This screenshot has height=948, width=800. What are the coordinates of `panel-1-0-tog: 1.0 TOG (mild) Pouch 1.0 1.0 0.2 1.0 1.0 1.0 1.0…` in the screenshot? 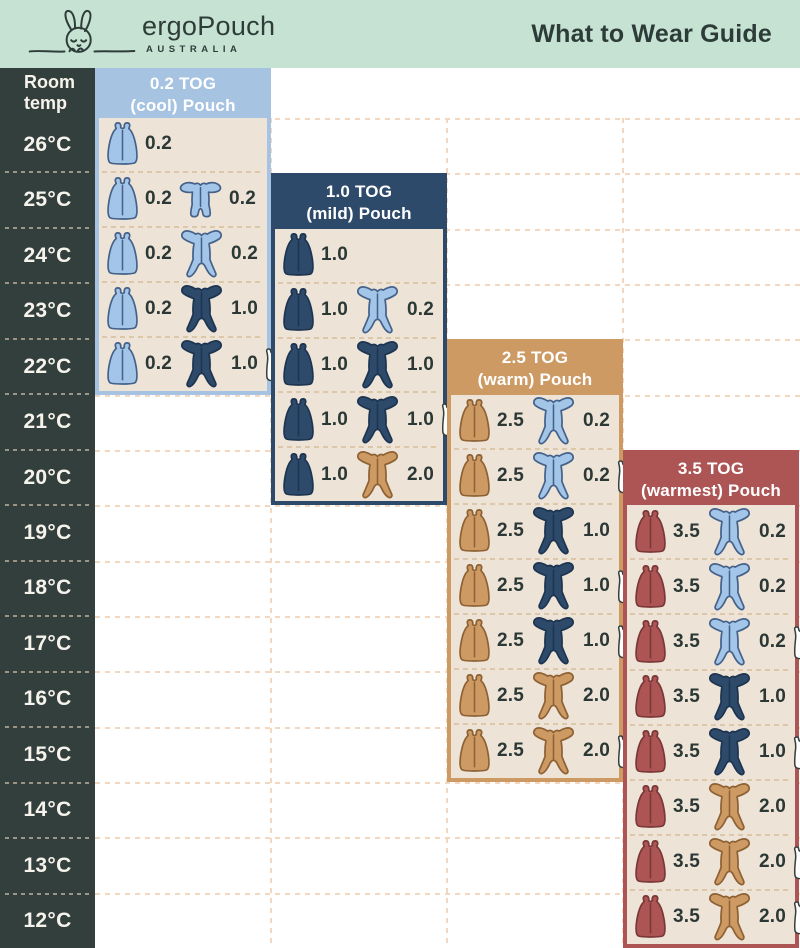 It's located at (359, 339).